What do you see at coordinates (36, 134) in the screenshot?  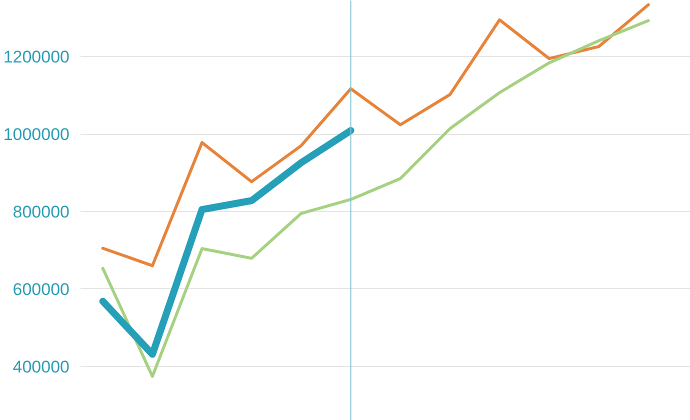 I see `y-tick-label: 1000000` at bounding box center [36, 134].